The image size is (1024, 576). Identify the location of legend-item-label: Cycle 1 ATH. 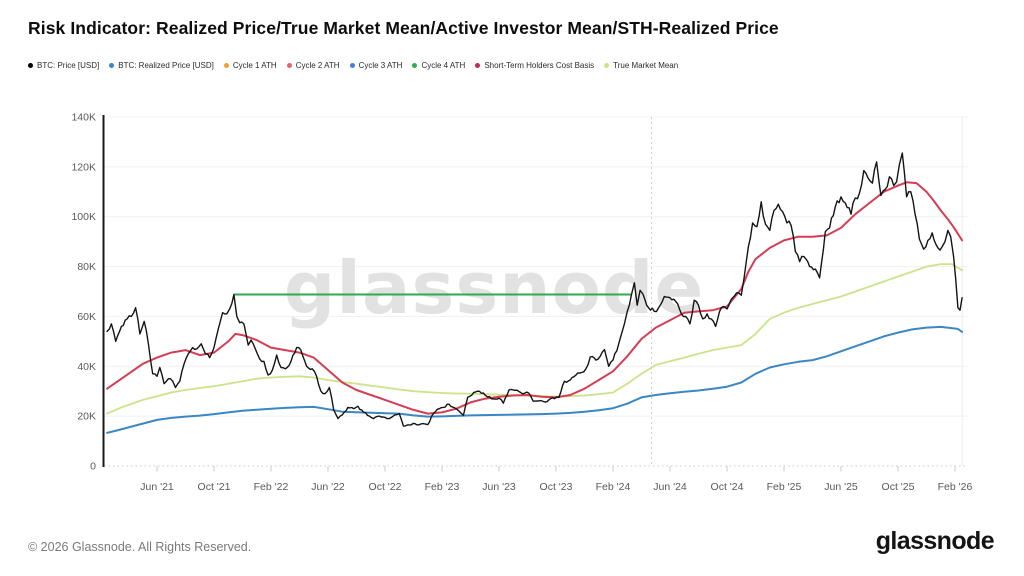
(254, 65).